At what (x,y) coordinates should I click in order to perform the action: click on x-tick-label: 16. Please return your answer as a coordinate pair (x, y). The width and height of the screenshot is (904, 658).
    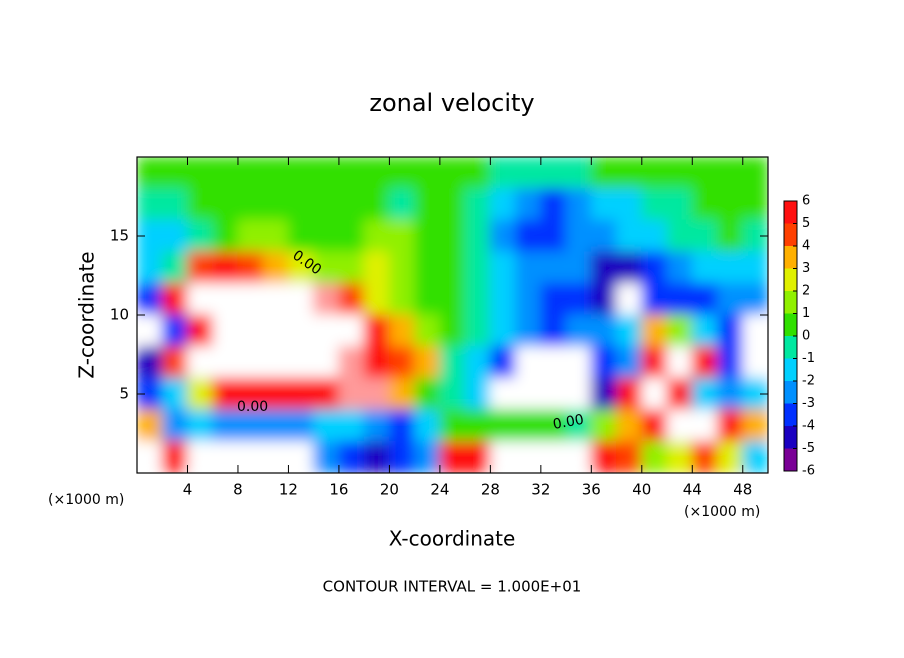
    Looking at the image, I should click on (338, 490).